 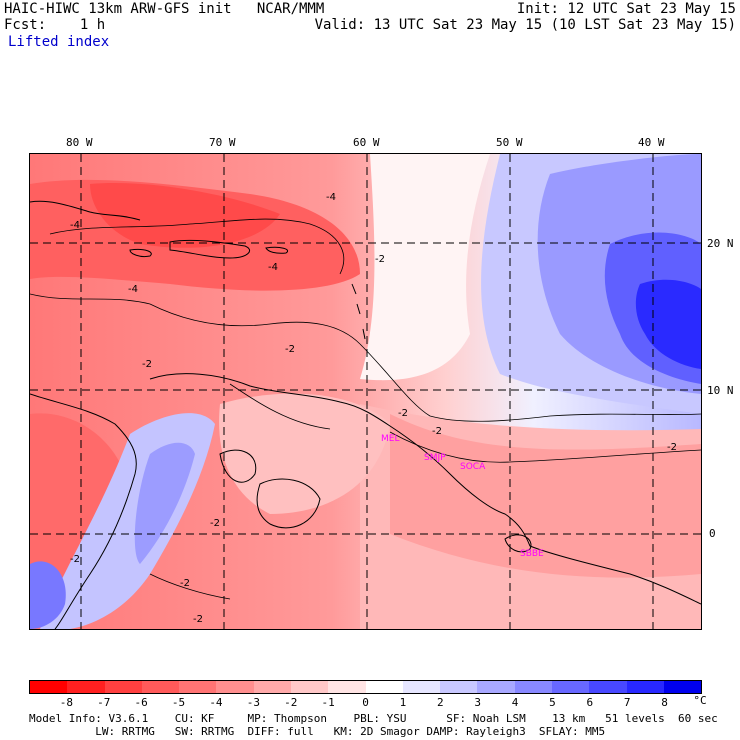 I want to click on lat-label-20n: 20 N, so click(x=720, y=243).